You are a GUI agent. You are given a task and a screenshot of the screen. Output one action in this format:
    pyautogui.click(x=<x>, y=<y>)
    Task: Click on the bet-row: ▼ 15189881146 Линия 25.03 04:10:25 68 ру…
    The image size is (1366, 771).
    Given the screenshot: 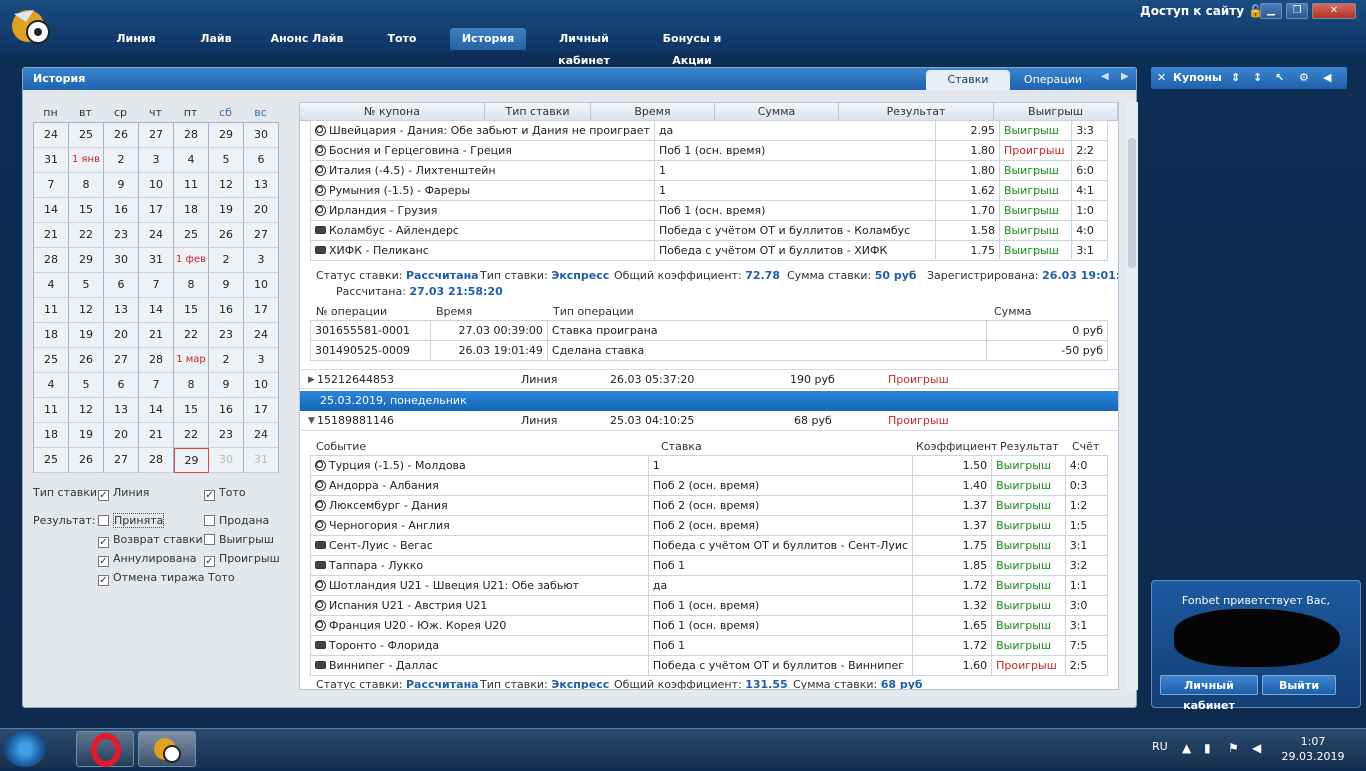 What is the action you would take?
    pyautogui.click(x=709, y=421)
    